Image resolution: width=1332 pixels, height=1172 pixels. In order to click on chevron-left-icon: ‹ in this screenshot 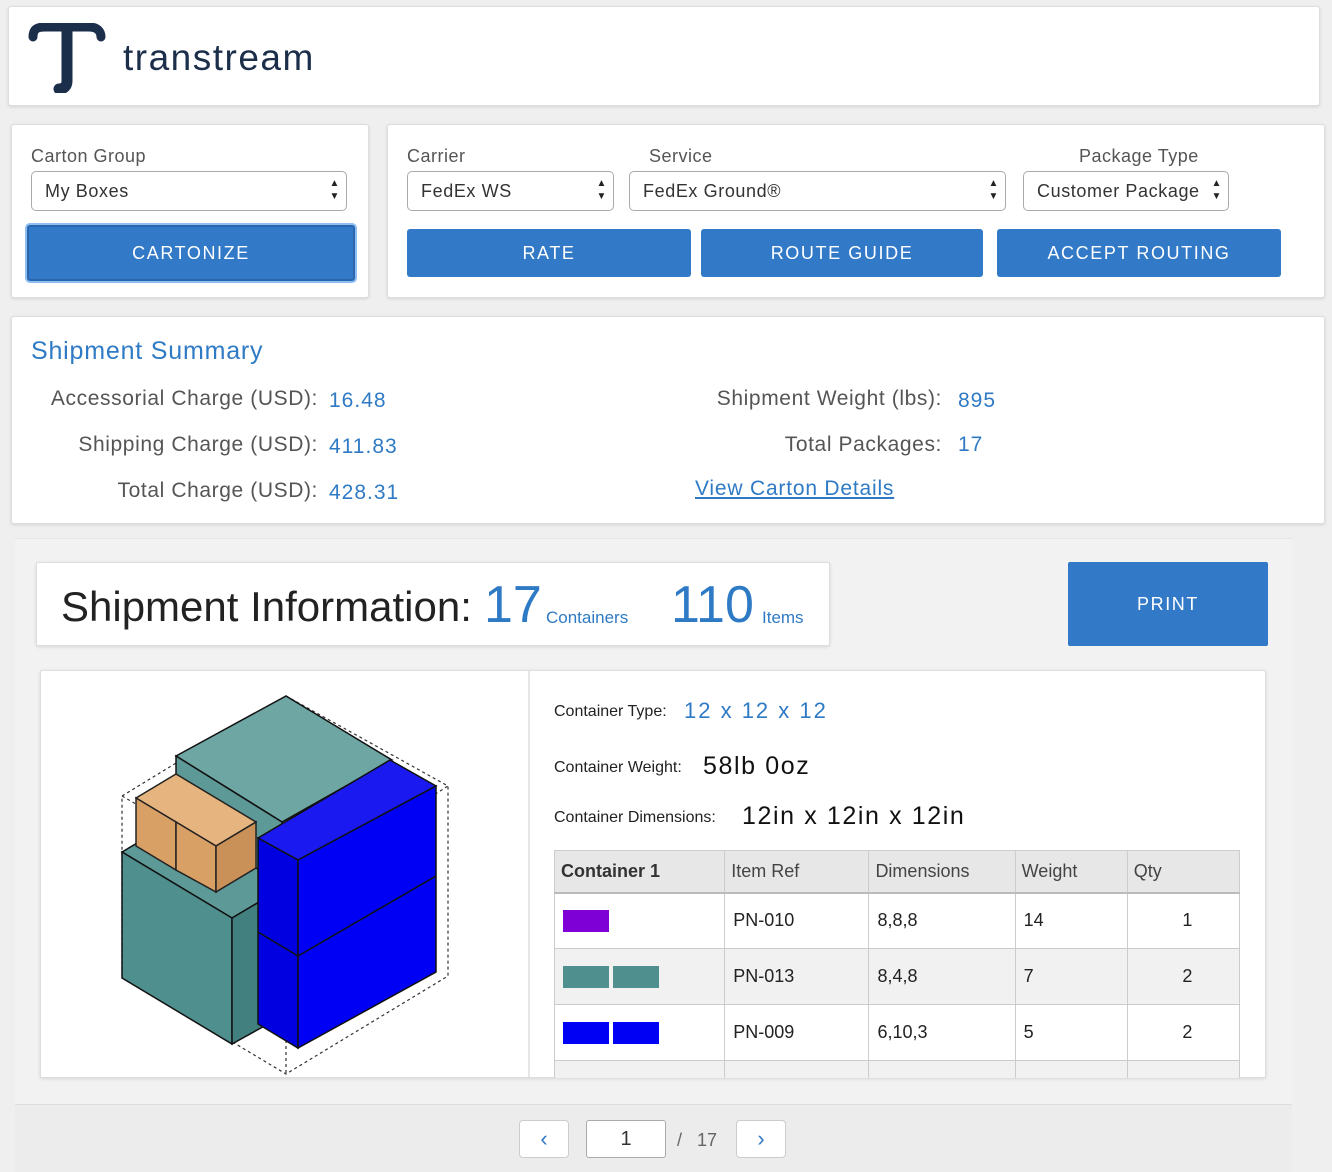, I will do `click(544, 1138)`.